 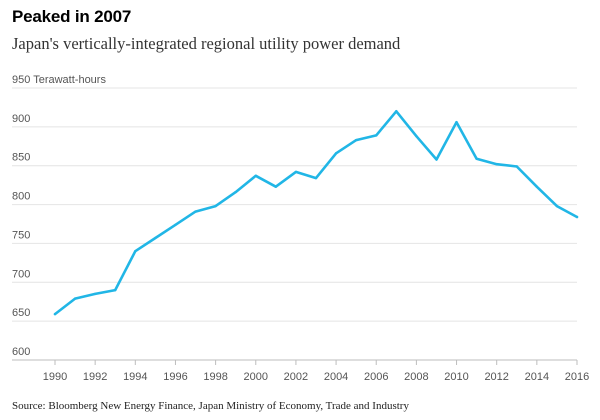 I want to click on x-tick-label: 2014, so click(x=537, y=377).